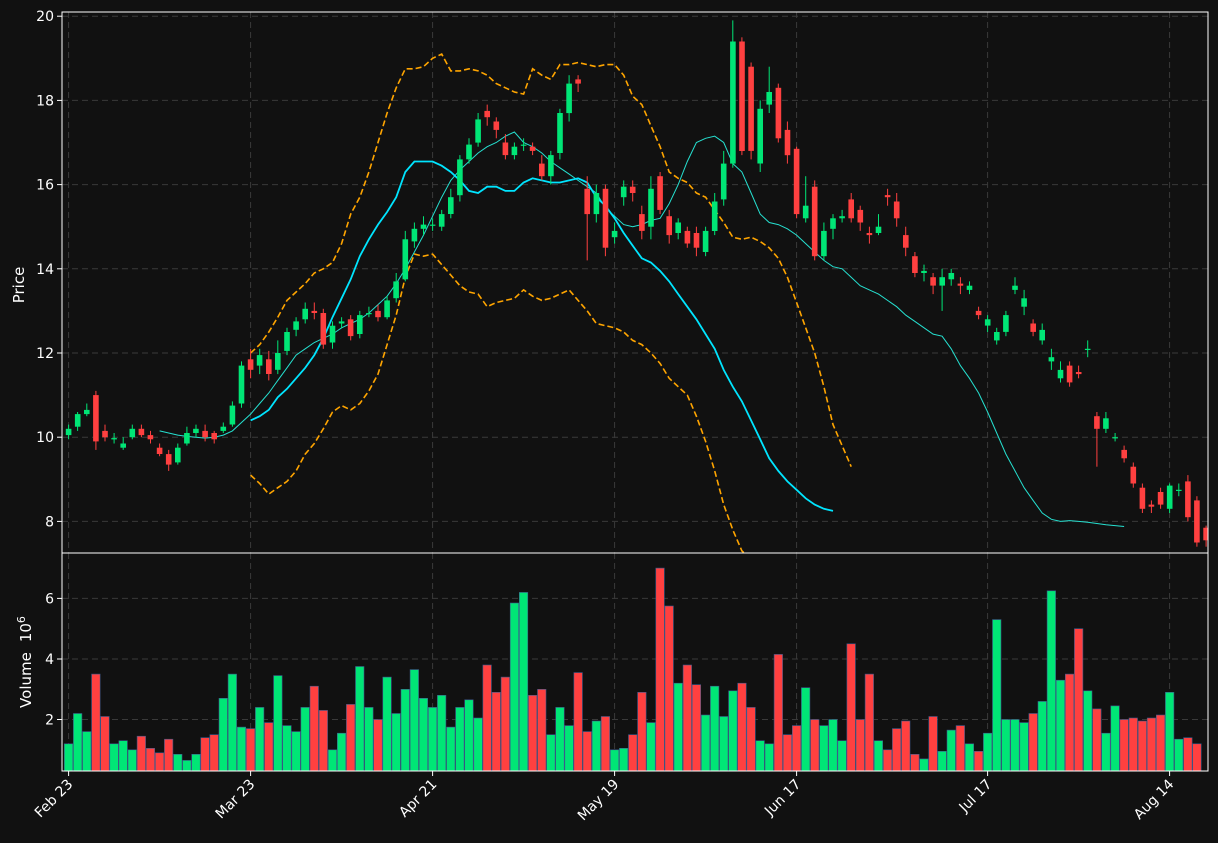 The height and width of the screenshot is (843, 1218). What do you see at coordinates (49, 599) in the screenshot?
I see `volume-tick-label: 6` at bounding box center [49, 599].